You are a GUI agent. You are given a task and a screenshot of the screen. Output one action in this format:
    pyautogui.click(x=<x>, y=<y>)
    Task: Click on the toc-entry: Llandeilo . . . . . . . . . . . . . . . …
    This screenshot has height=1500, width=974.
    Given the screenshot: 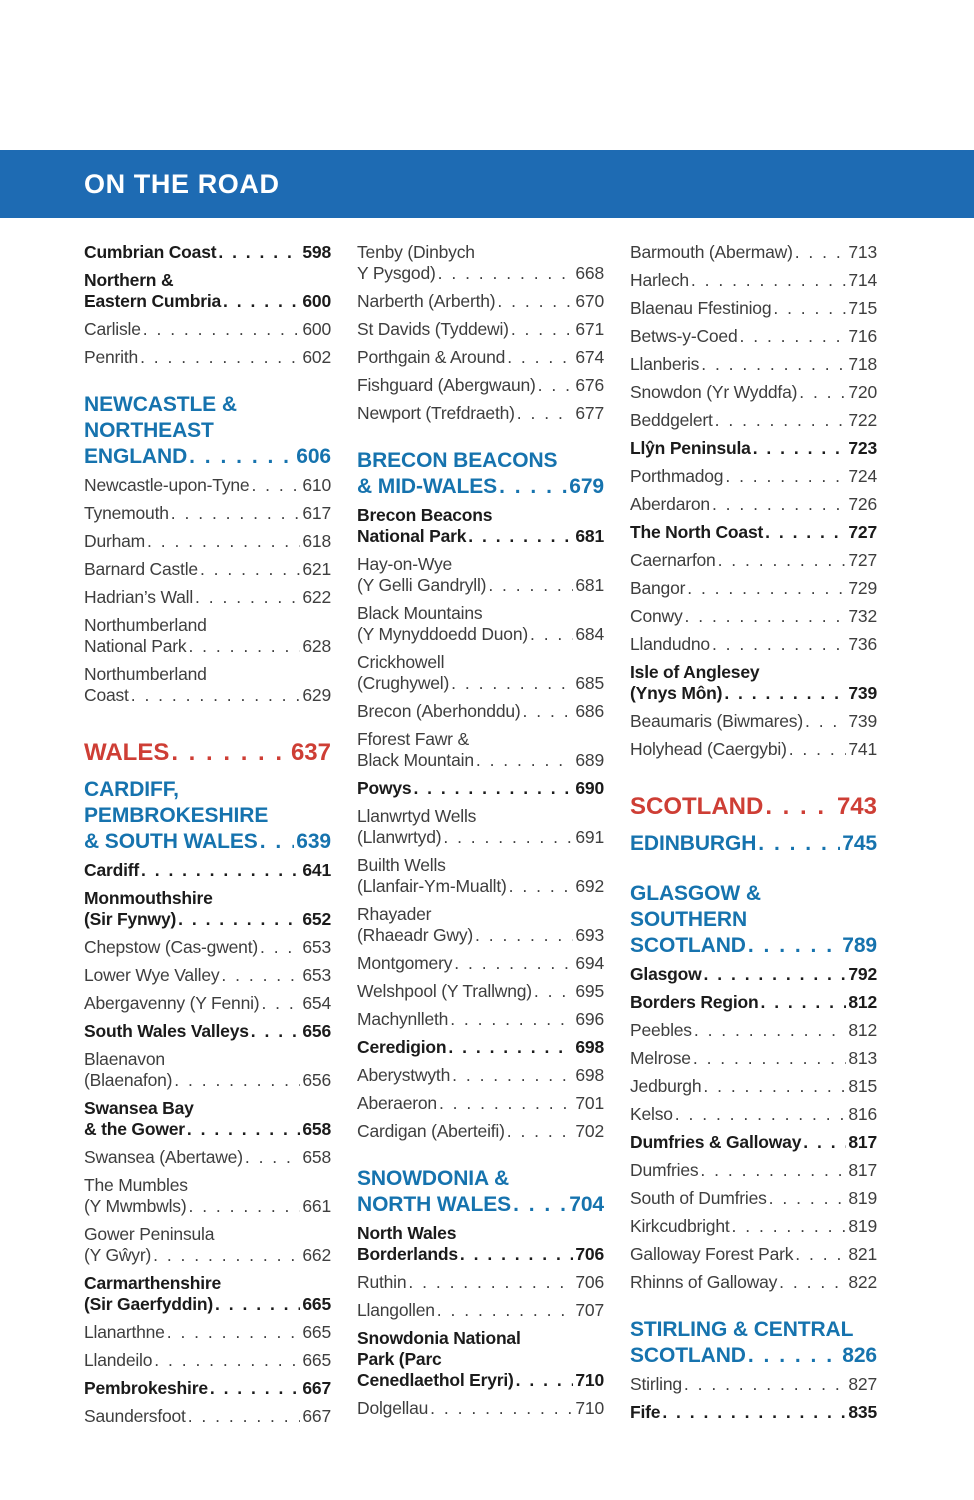 What is the action you would take?
    pyautogui.click(x=207, y=1360)
    